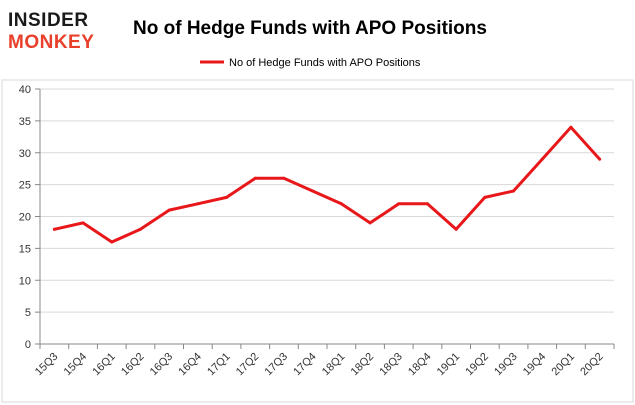 The width and height of the screenshot is (635, 405). What do you see at coordinates (391, 365) in the screenshot?
I see `x-tick-label: 18Q3` at bounding box center [391, 365].